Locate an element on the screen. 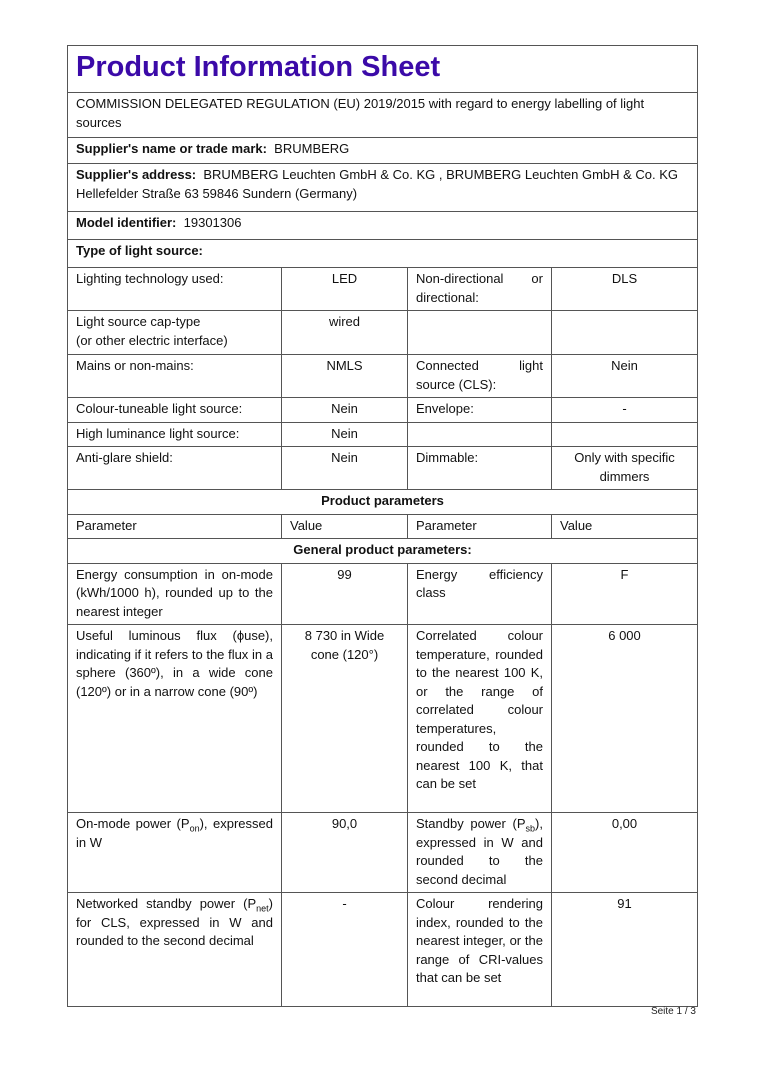 Image resolution: width=764 pixels, height=1080 pixels. parameter-value: 90,0 is located at coordinates (344, 852).